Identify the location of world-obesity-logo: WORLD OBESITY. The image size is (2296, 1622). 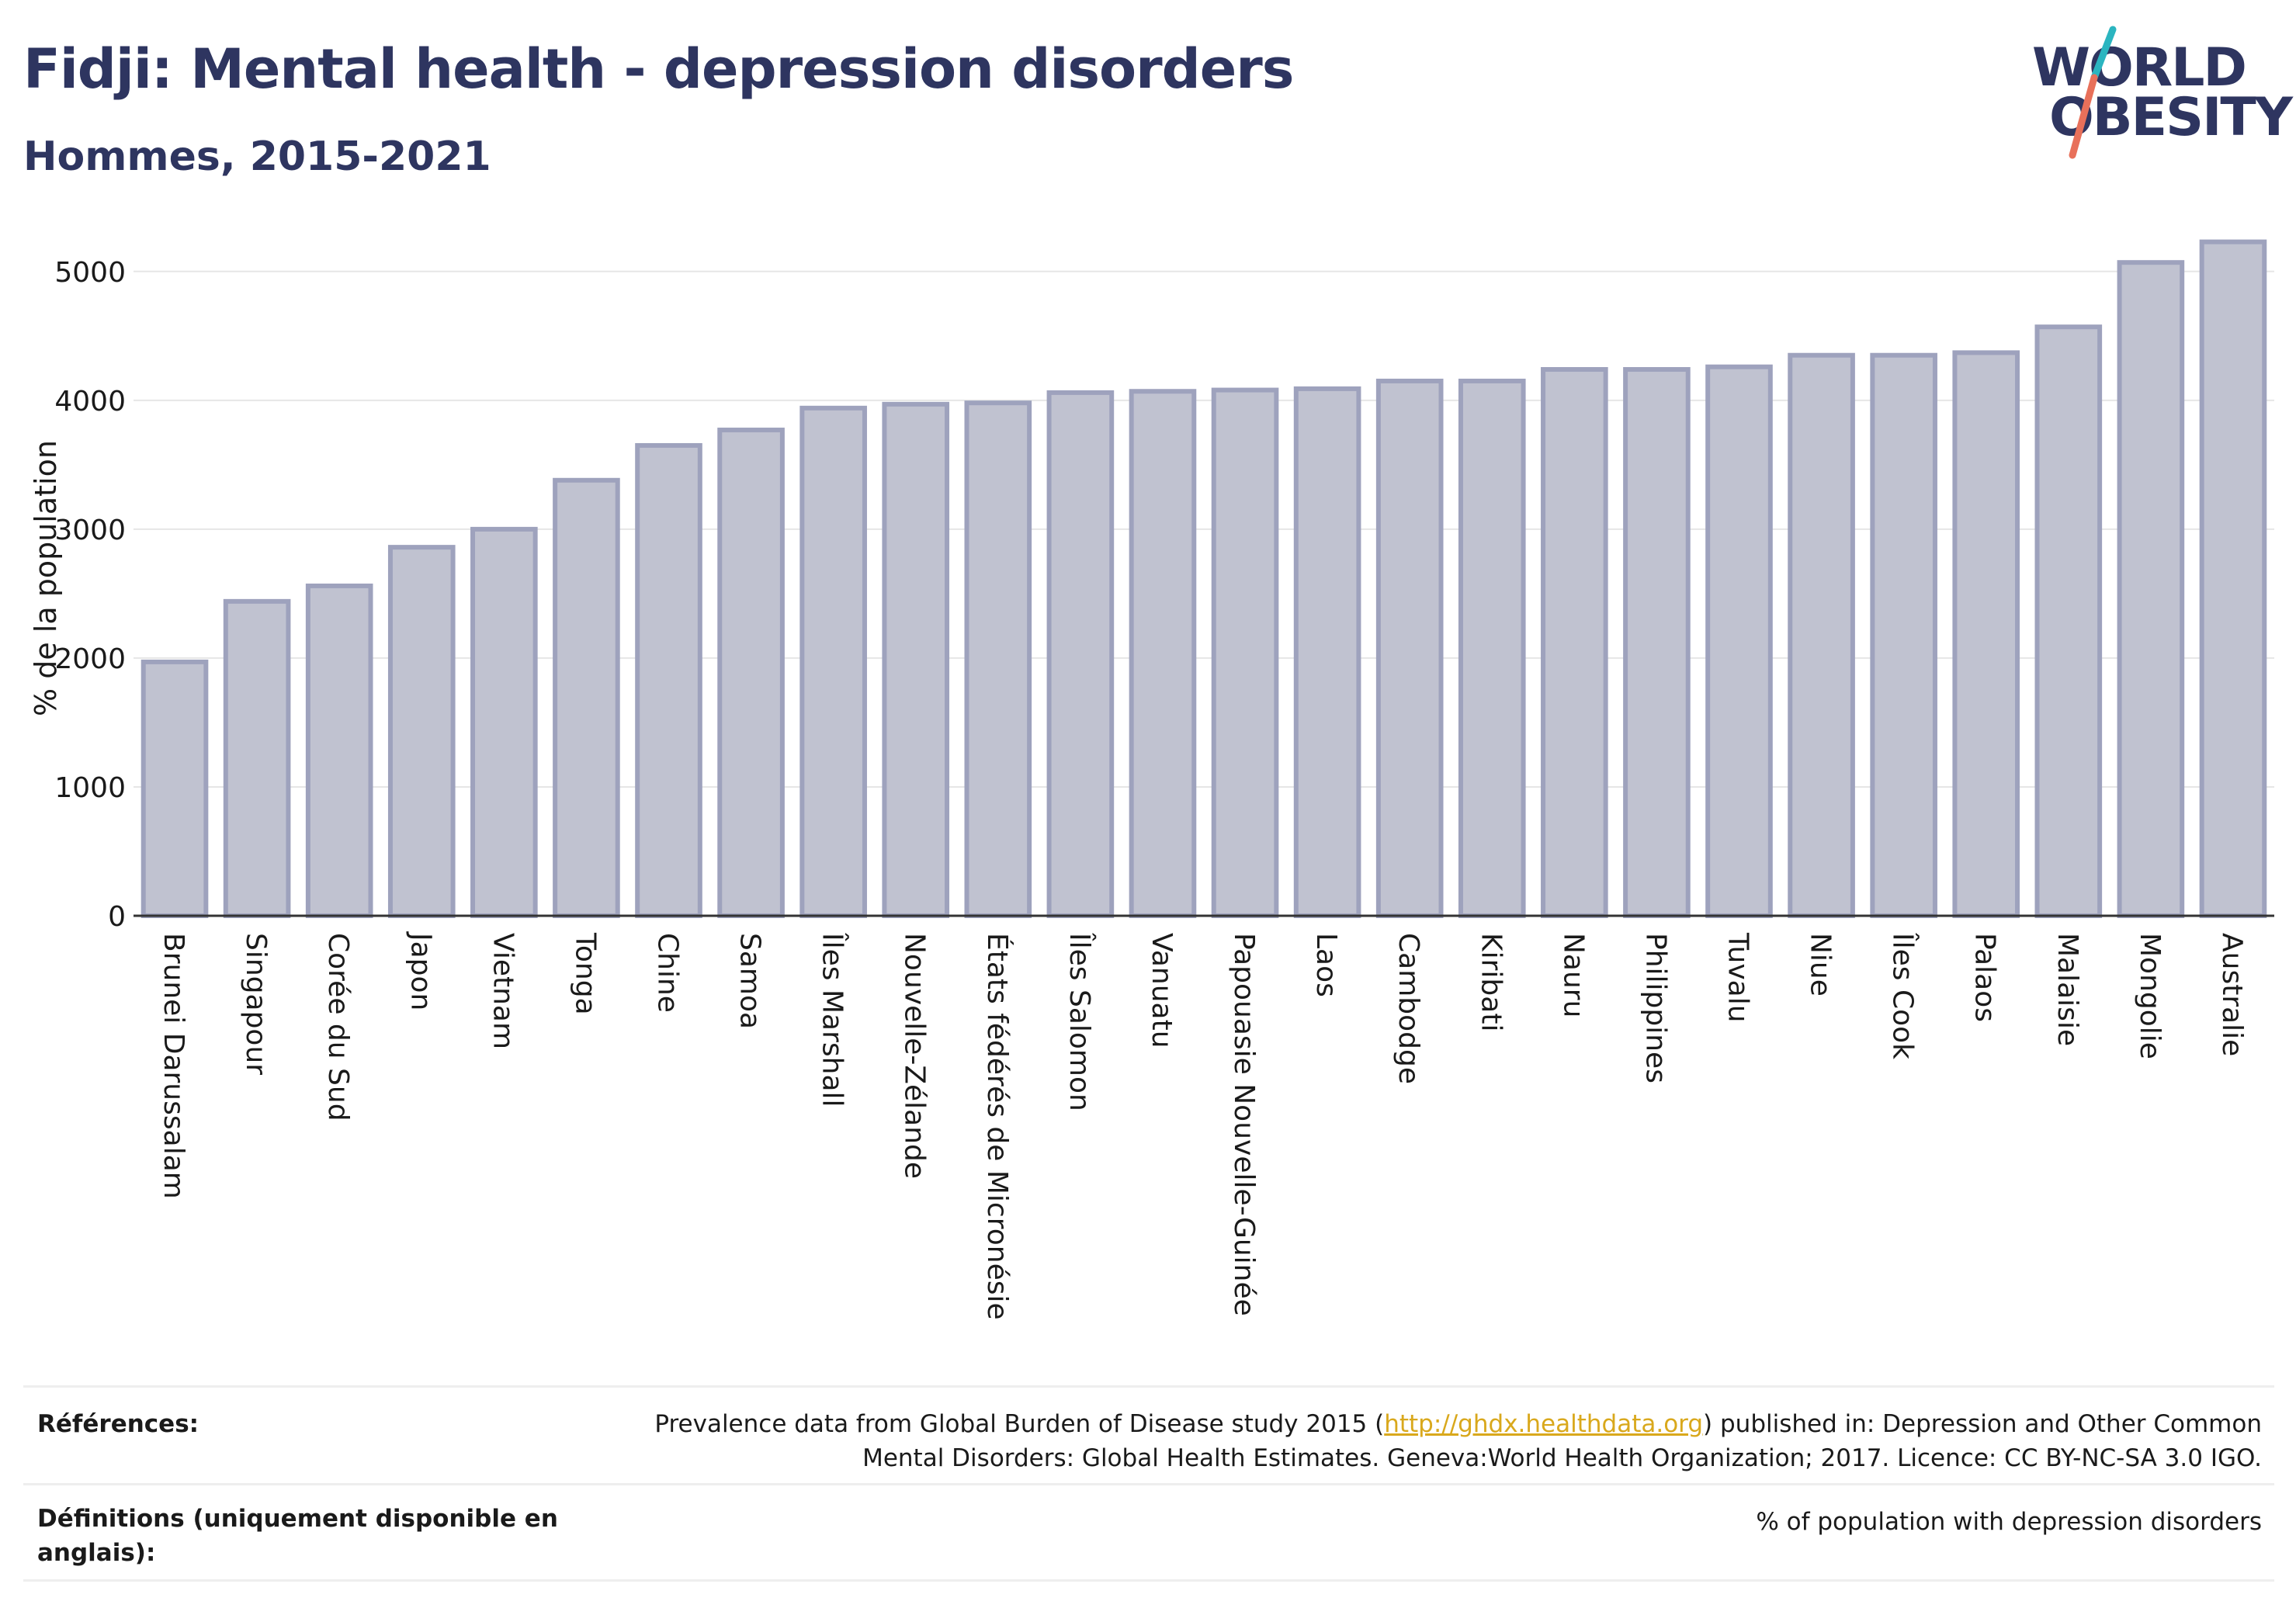
(2155, 93).